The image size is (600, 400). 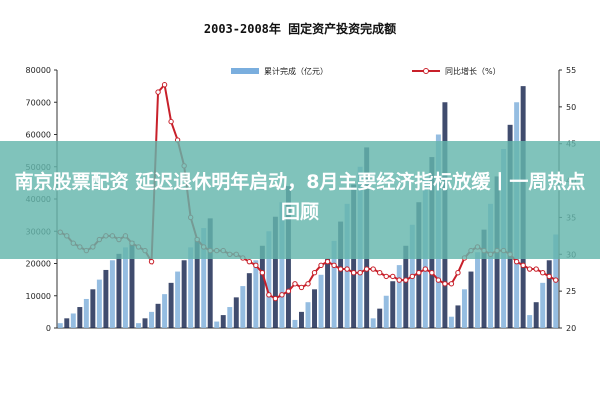 I want to click on y-right-tick-label: 25, so click(x=571, y=291).